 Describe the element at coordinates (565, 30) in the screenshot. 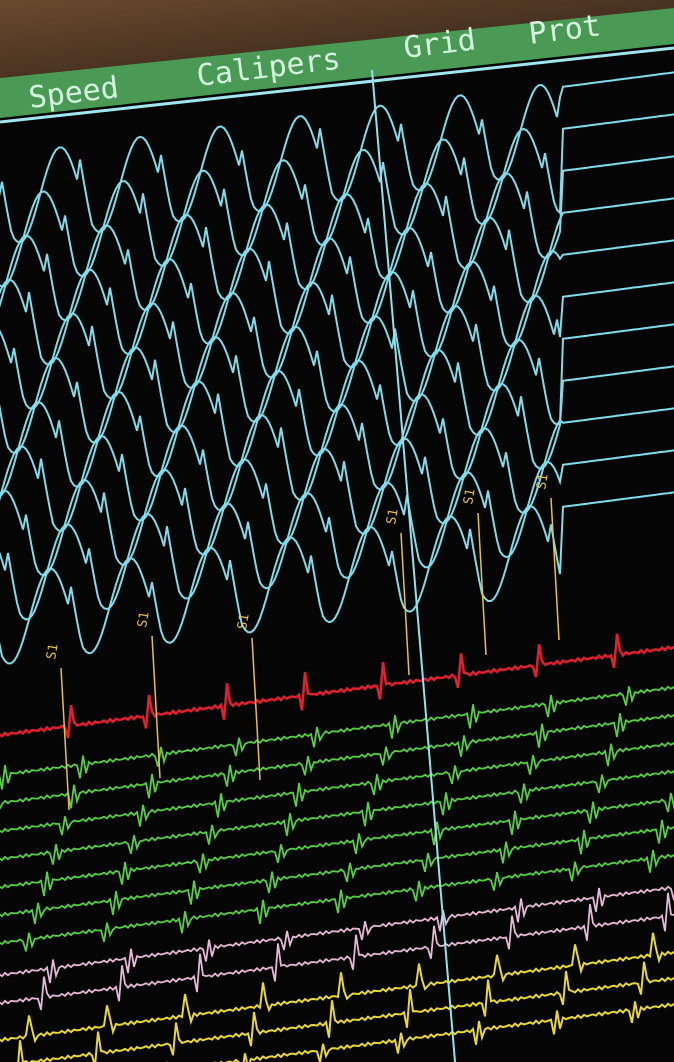

I see `menu-item: Prot` at that location.